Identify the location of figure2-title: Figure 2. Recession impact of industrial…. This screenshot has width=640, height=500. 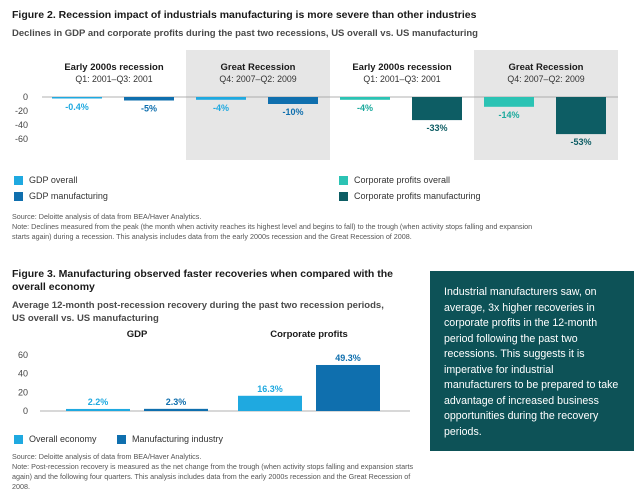
(244, 15).